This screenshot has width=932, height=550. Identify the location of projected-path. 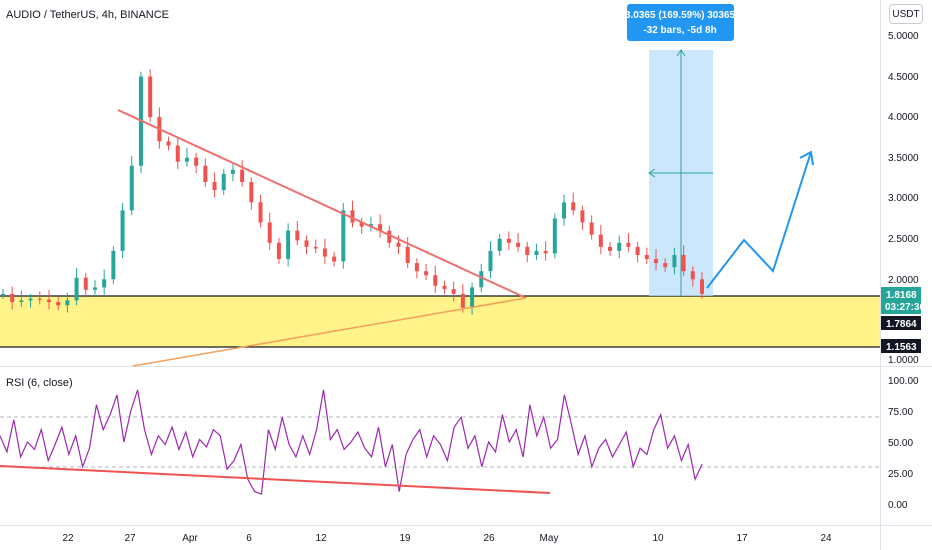
(759, 220).